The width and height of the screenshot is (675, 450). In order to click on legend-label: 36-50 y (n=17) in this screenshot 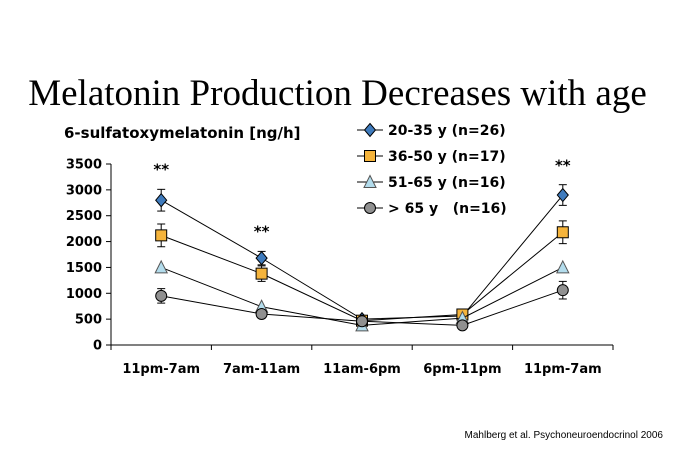, I will do `click(447, 157)`.